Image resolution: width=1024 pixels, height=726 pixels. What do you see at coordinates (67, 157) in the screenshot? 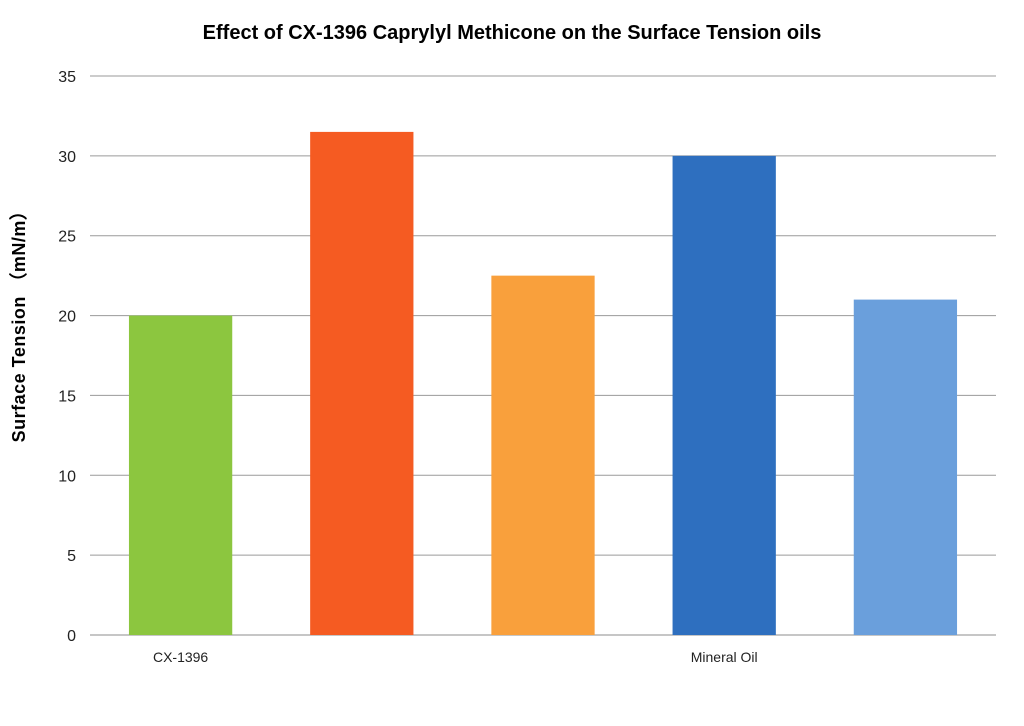
I see `y-tick-label: 30` at bounding box center [67, 157].